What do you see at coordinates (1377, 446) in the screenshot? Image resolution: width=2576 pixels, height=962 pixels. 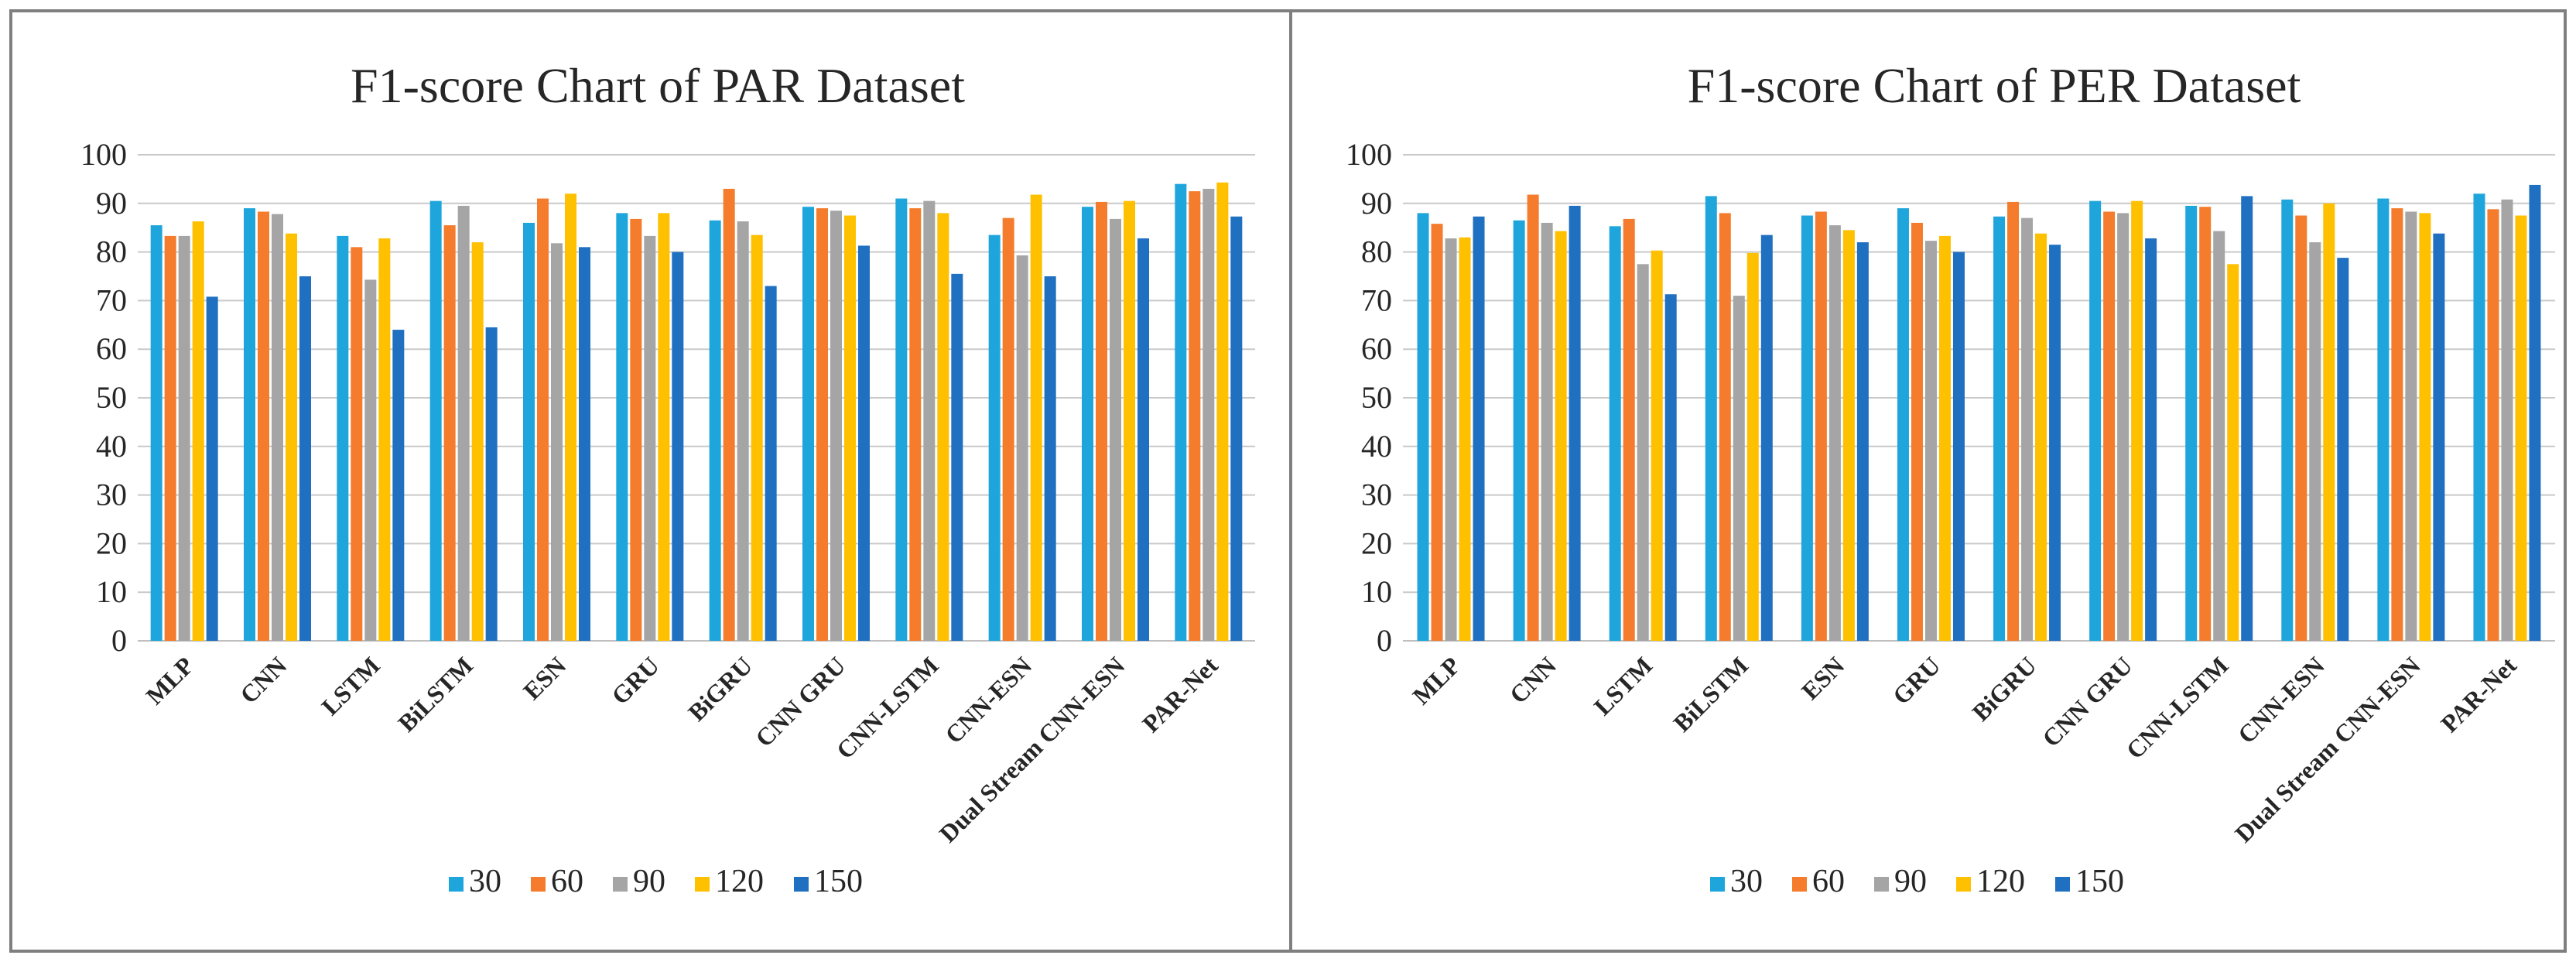 I see `y-tick-label: 40` at bounding box center [1377, 446].